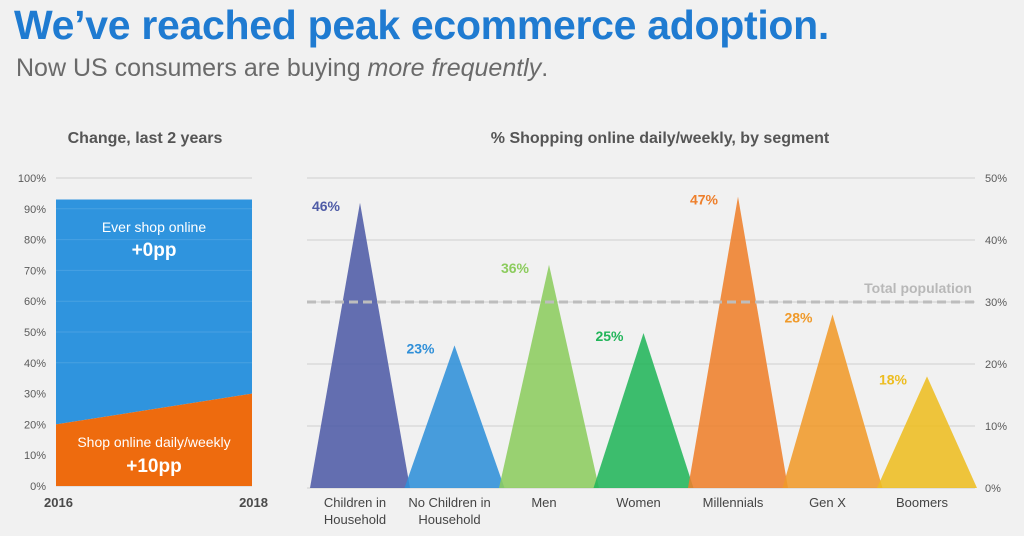  What do you see at coordinates (545, 68) in the screenshot?
I see `subtitle-suffix: .` at bounding box center [545, 68].